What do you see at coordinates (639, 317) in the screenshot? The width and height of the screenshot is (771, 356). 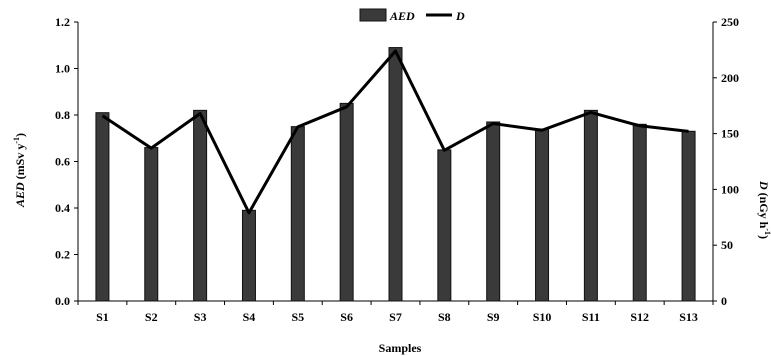 I see `x-tick-label: S12` at bounding box center [639, 317].